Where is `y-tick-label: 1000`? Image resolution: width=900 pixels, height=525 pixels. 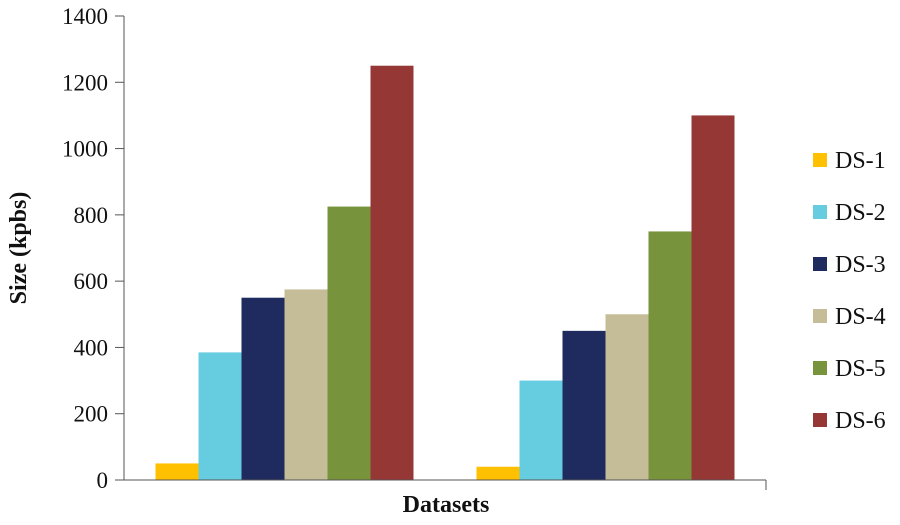
y-tick-label: 1000 is located at coordinates (85, 149).